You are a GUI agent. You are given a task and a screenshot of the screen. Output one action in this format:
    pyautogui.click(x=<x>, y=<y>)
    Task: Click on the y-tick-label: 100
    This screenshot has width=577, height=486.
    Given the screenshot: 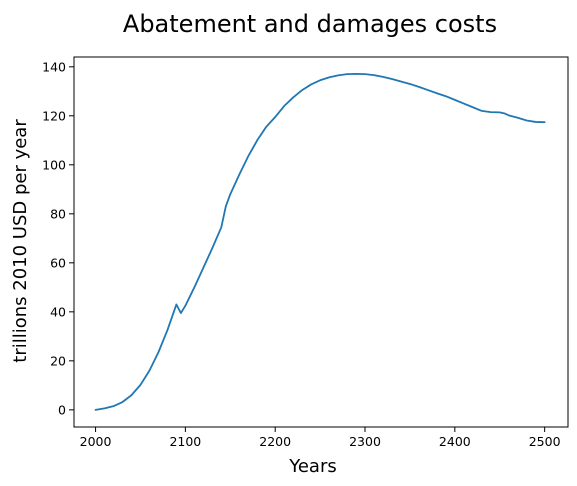 What is the action you would take?
    pyautogui.click(x=54, y=164)
    